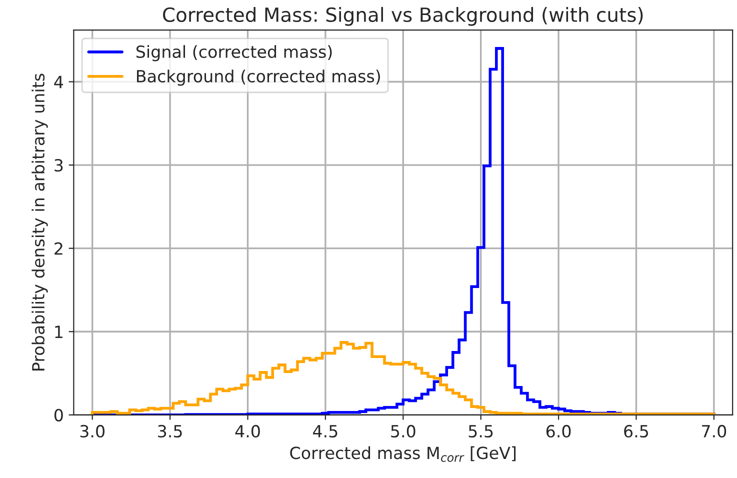 This screenshot has width=737, height=478. I want to click on x-tick-label: 4.0, so click(247, 431).